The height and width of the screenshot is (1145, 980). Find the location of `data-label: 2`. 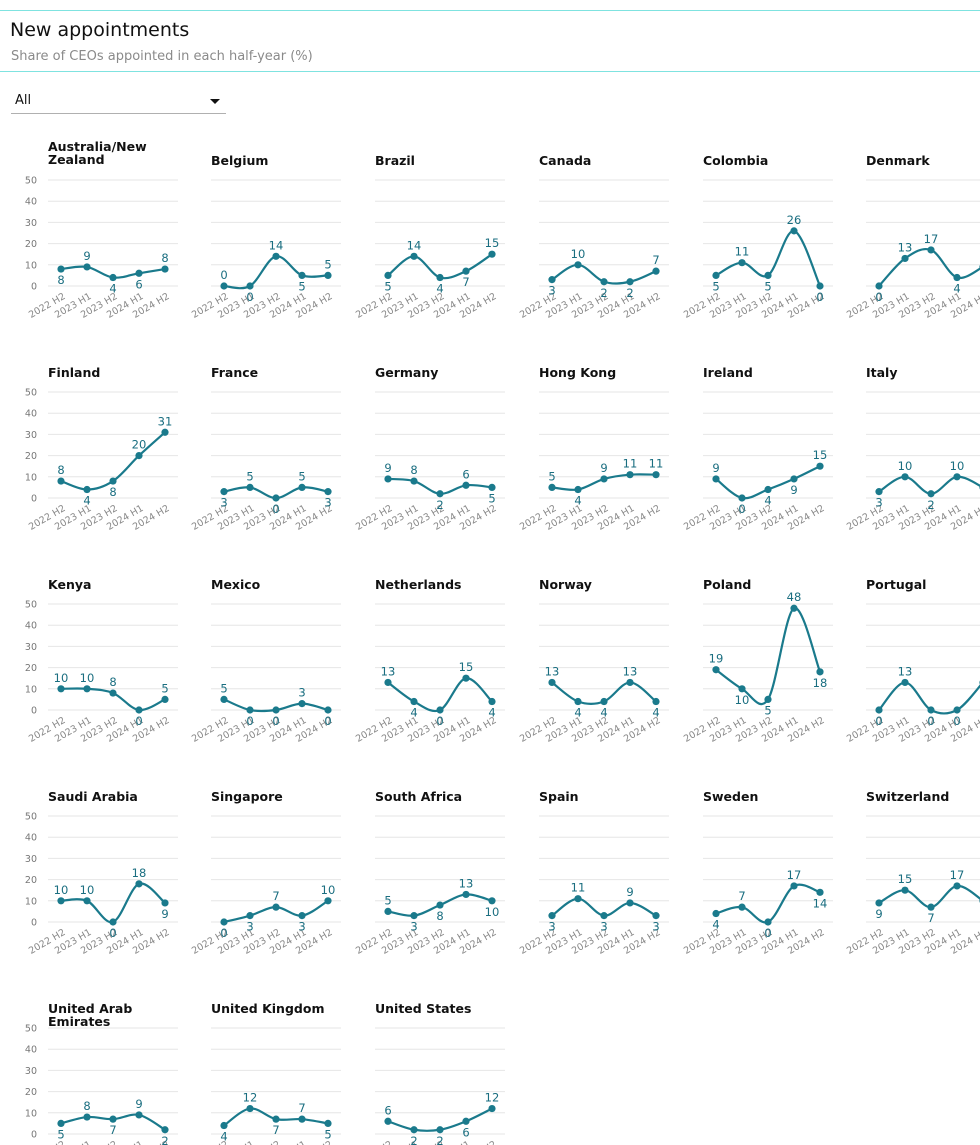

data-label: 2 is located at coordinates (413, 1139).